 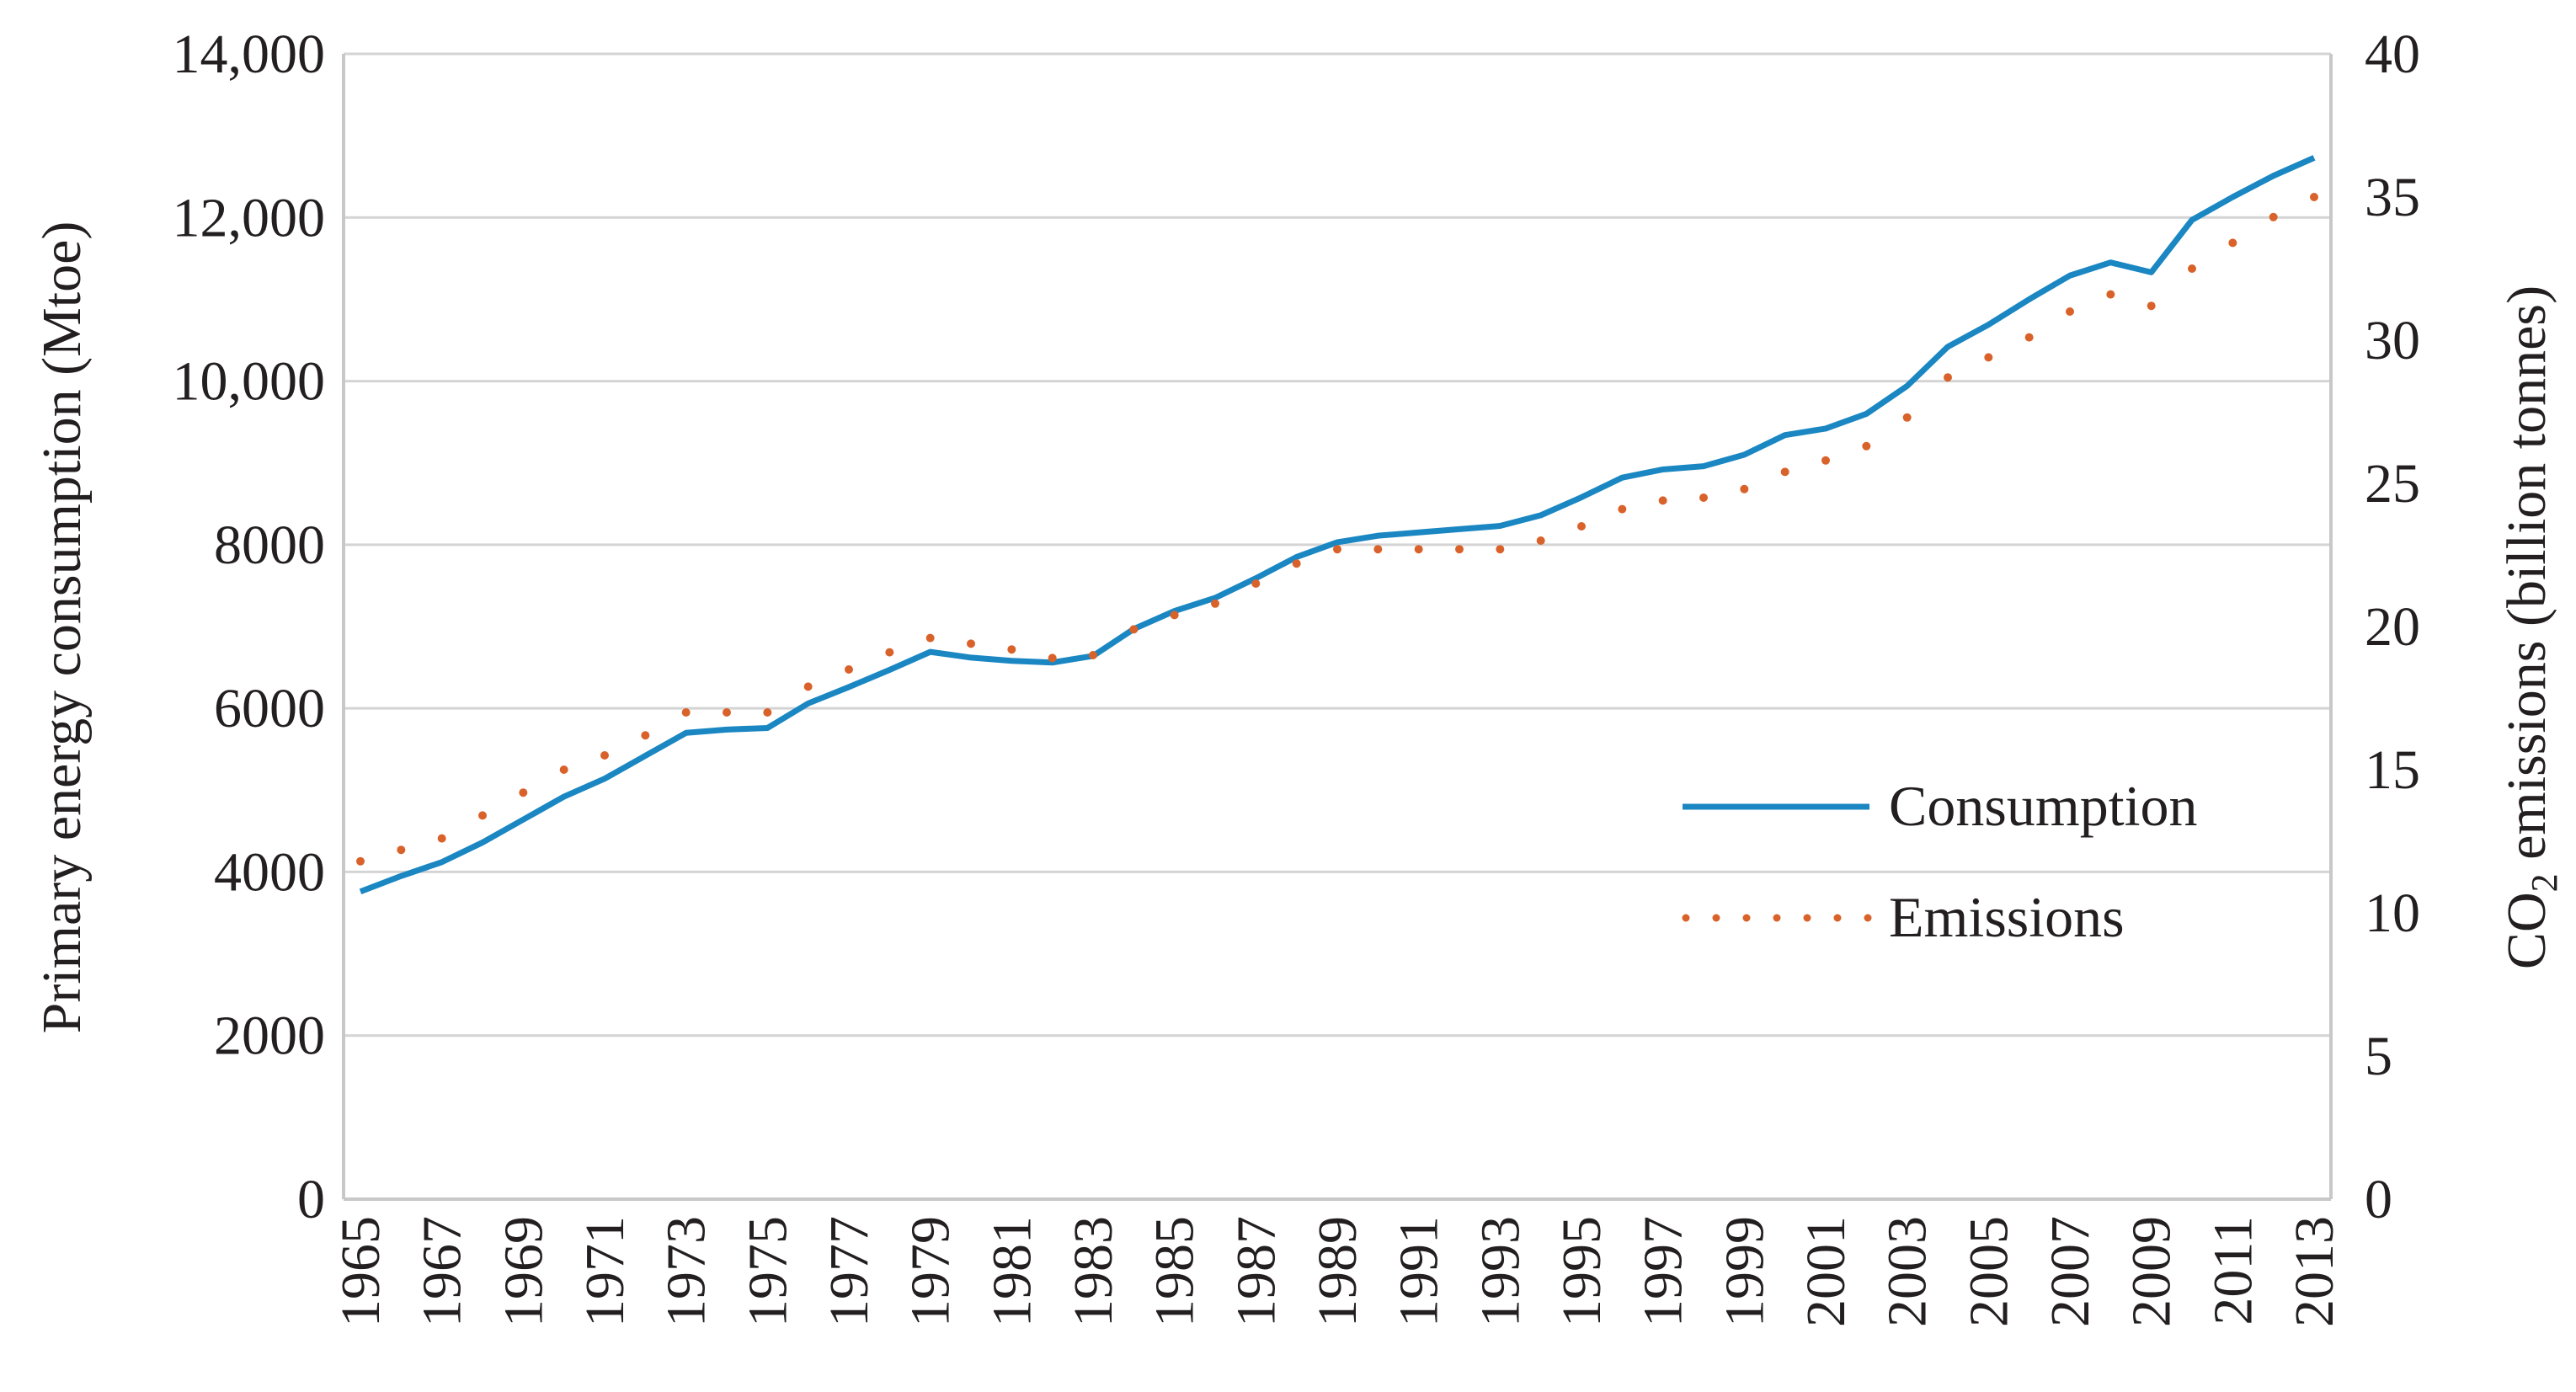 I want to click on y-axis-left-label: Primary energy consumption (Mtoe), so click(x=62, y=627).